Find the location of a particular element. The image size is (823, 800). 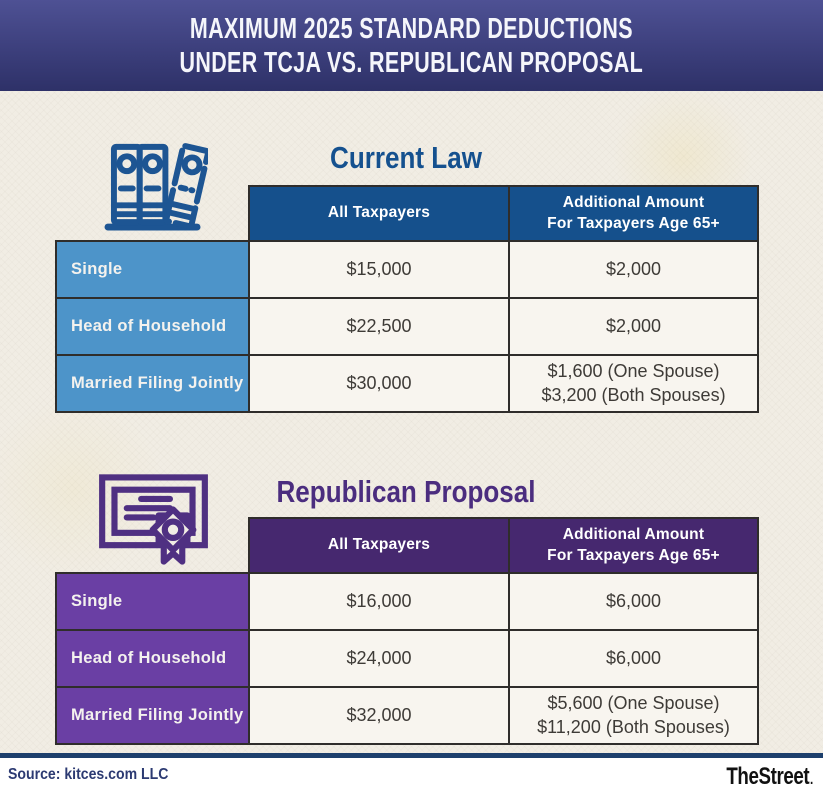

table-row: Single $16,000 $6,000 is located at coordinates (407, 601).